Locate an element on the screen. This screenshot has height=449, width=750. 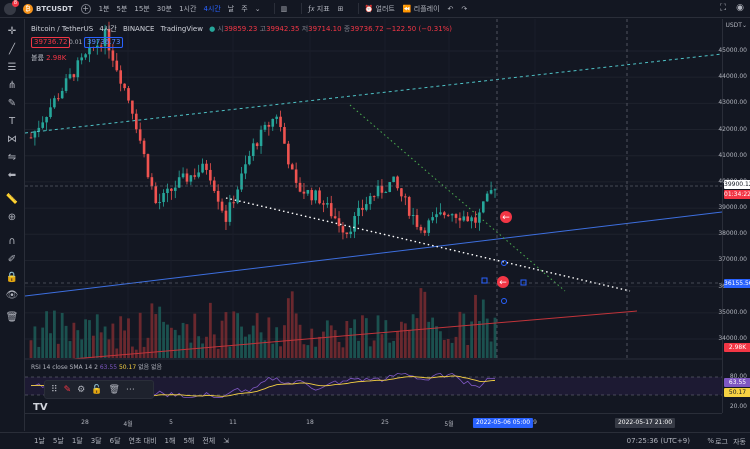
undo-icon: ↶ is located at coordinates (450, 8).